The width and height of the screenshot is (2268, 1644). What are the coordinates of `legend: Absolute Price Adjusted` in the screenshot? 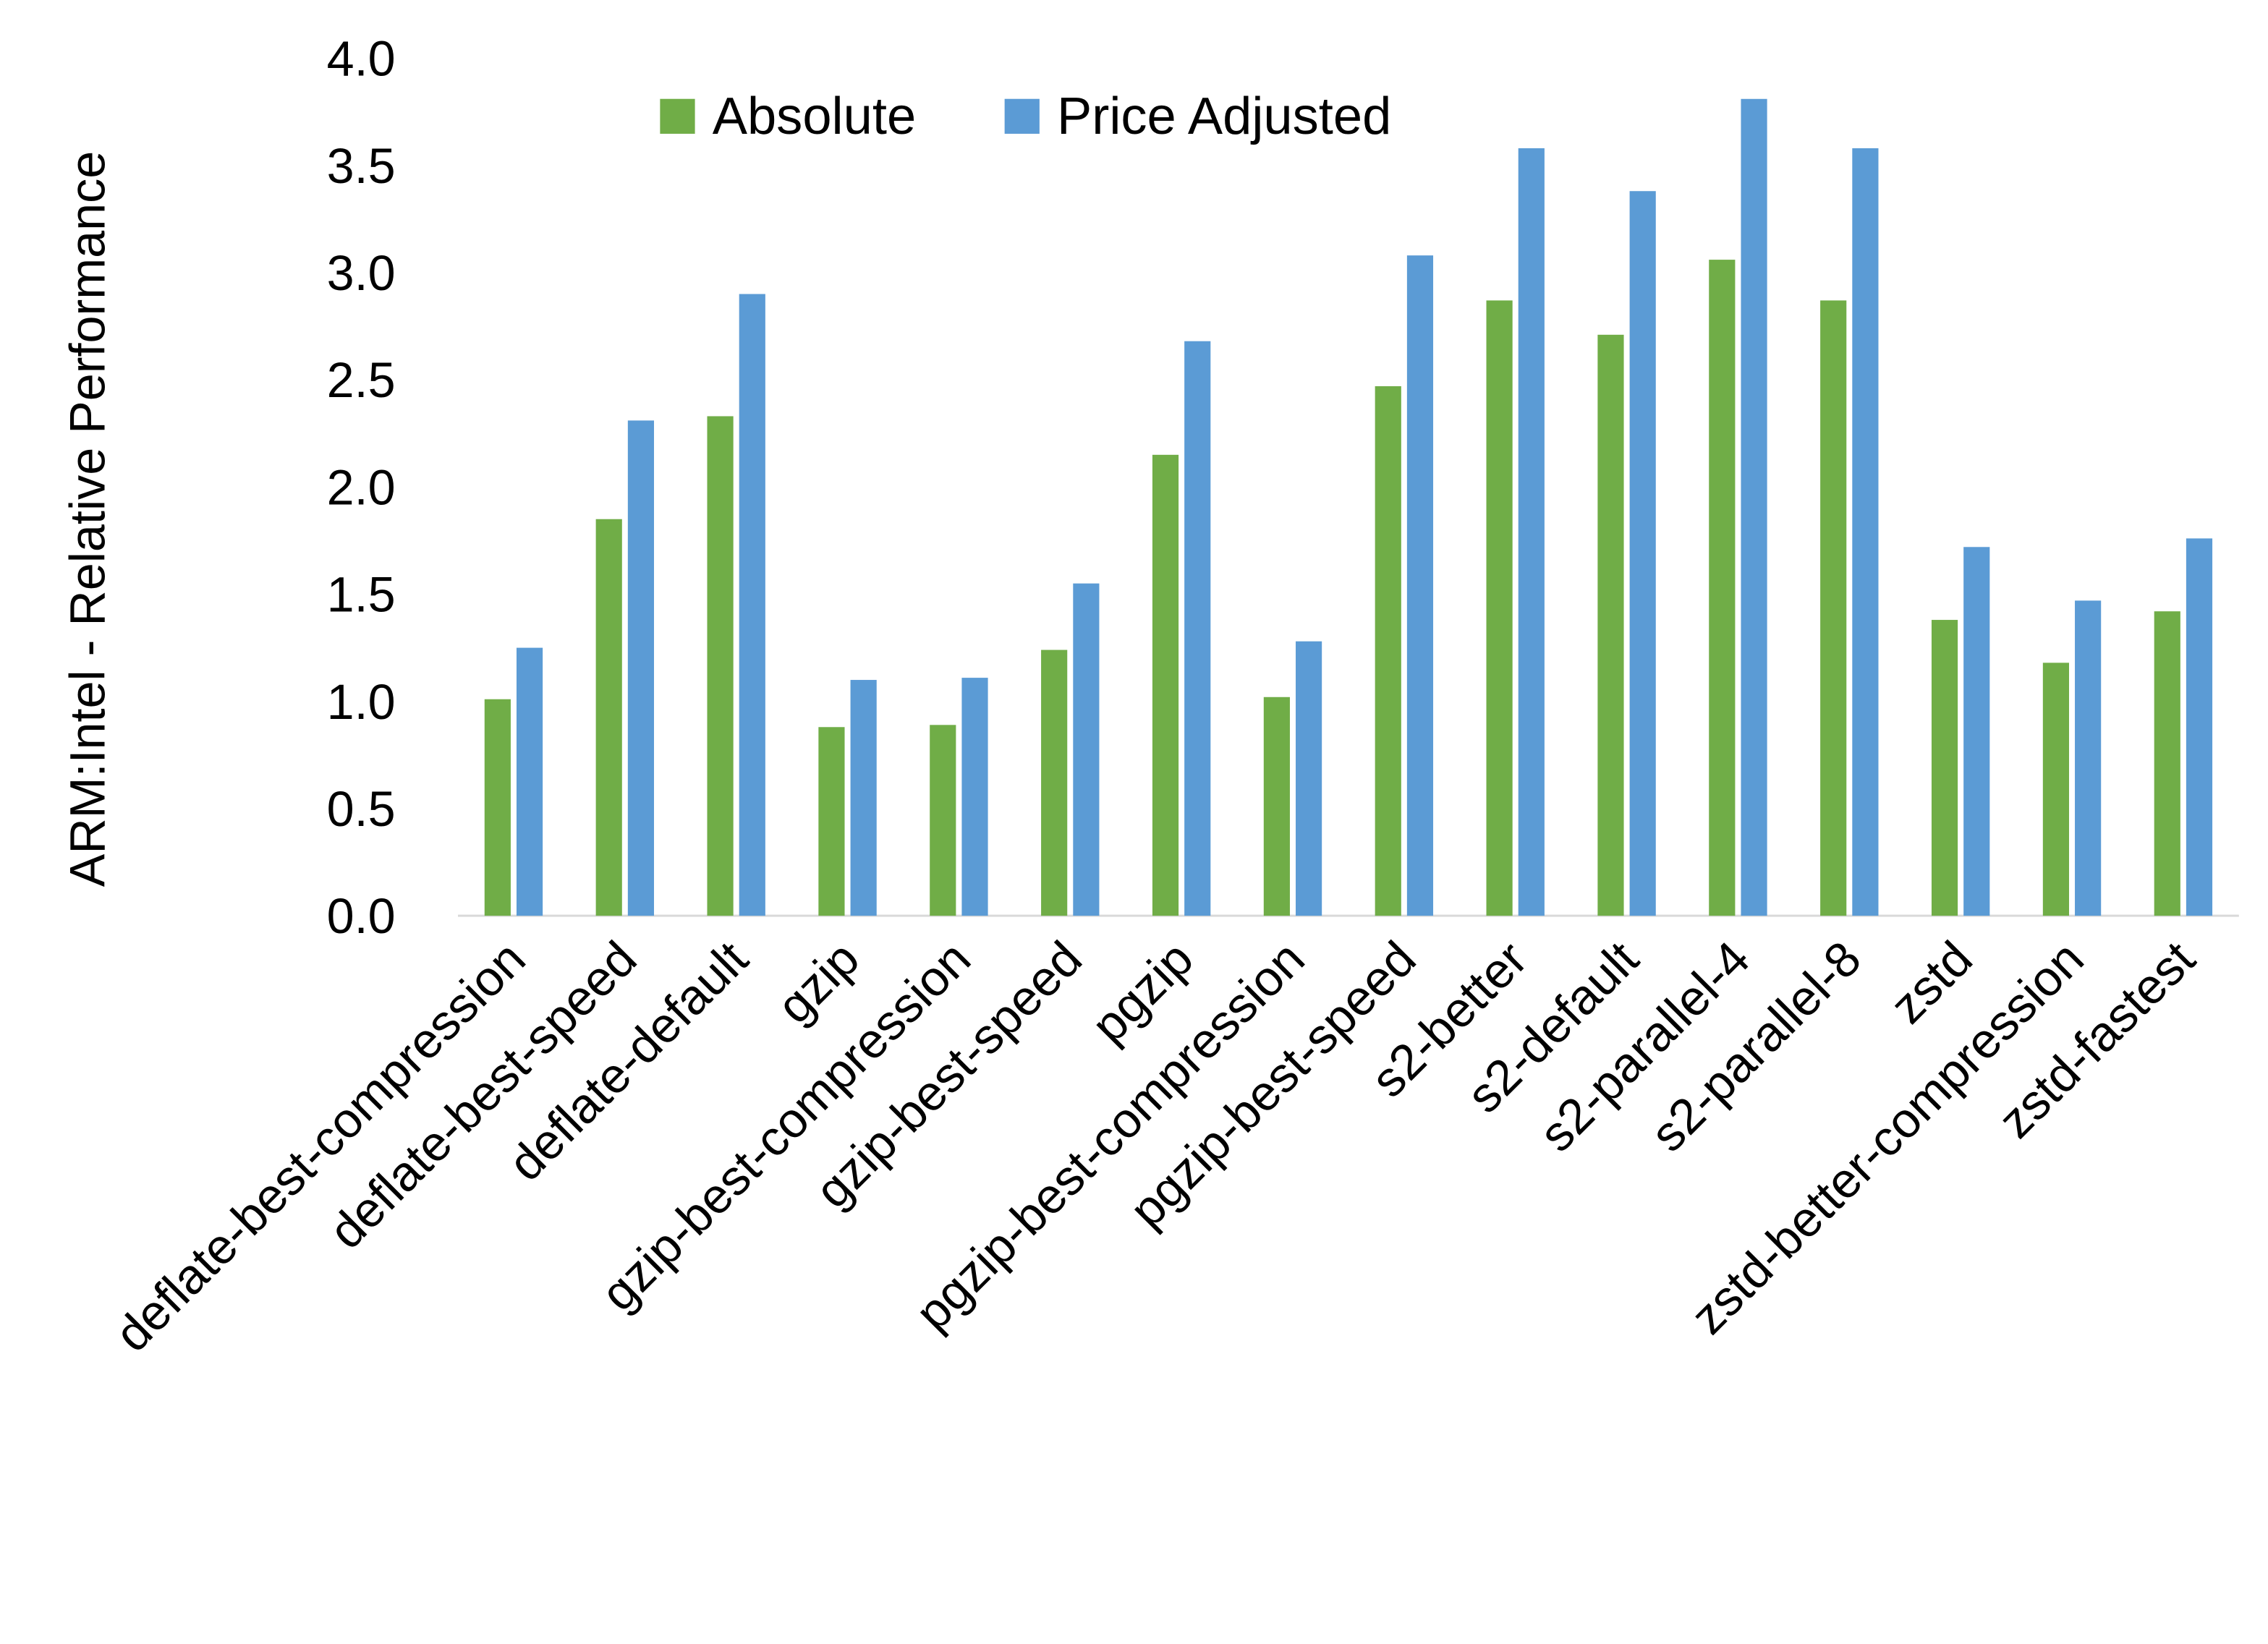 It's located at (1025, 116).